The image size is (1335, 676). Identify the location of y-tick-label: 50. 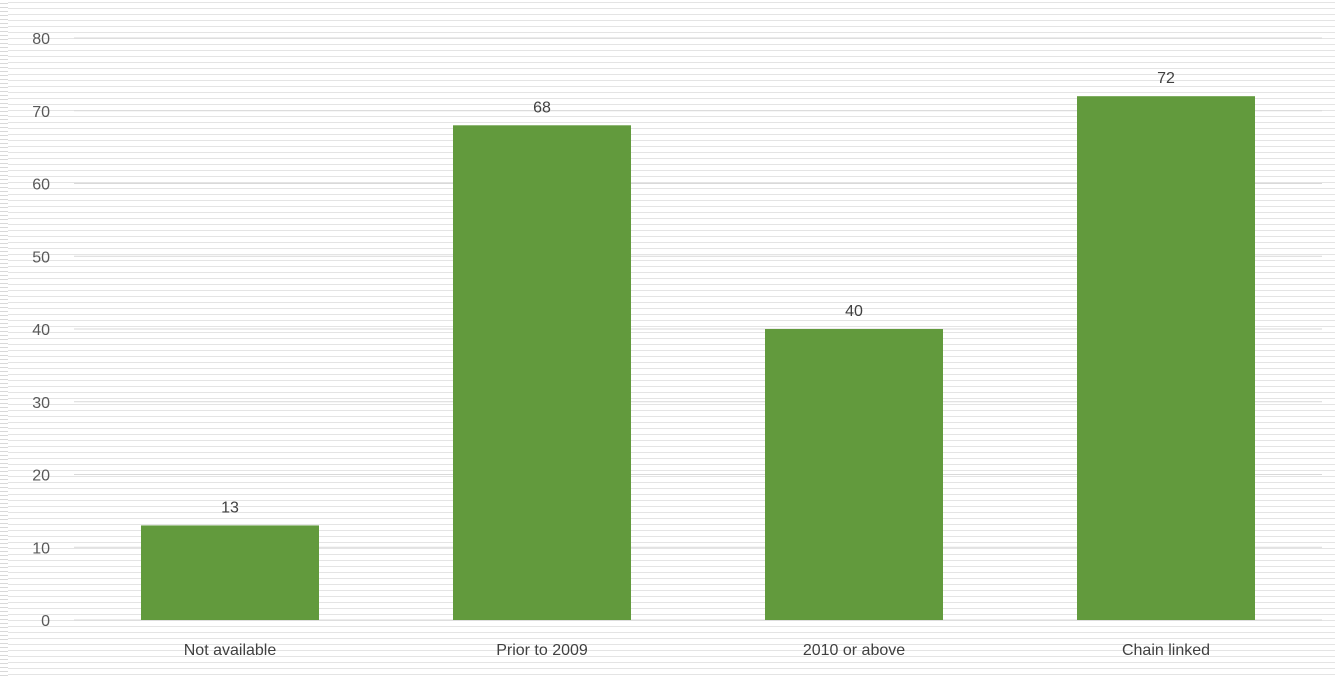
(41, 257).